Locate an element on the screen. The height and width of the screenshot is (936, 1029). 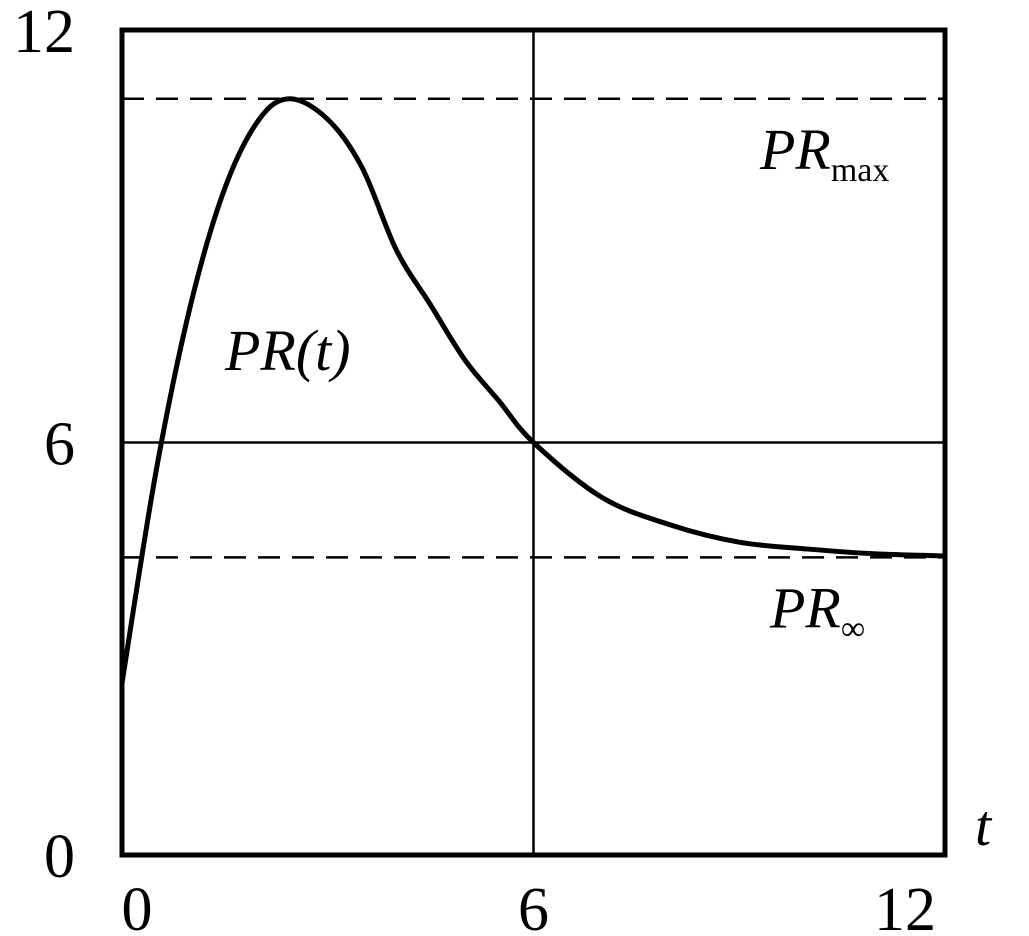
x-tick-label: 6 is located at coordinates (533, 906).